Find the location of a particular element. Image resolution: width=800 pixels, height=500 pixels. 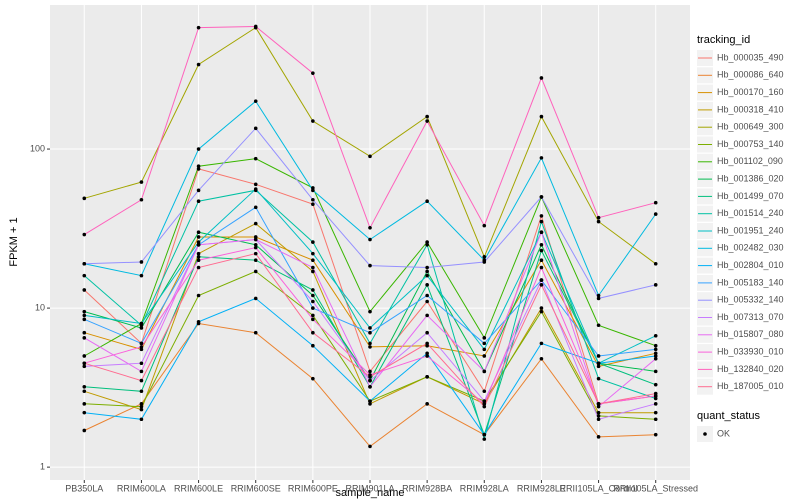

x-tick-label: PB350LA is located at coordinates (84, 488).